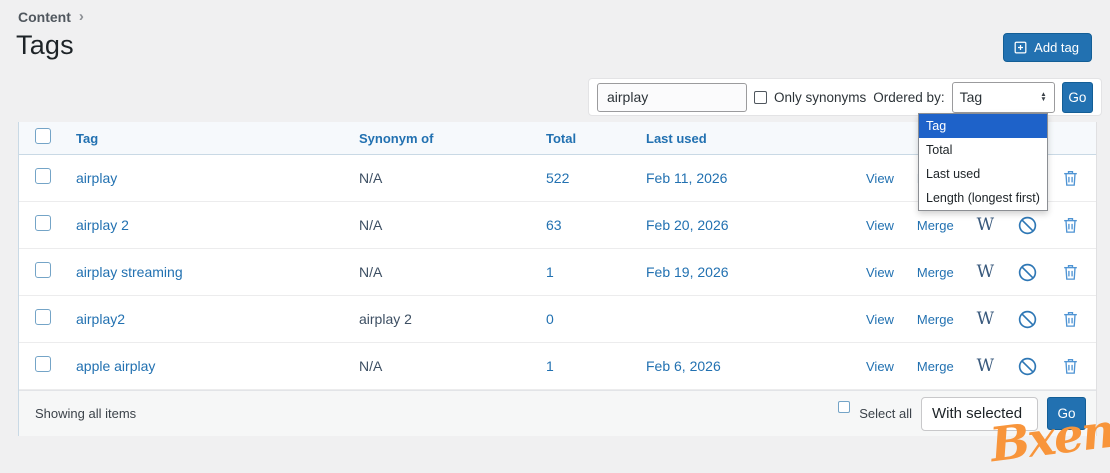  What do you see at coordinates (971, 97) in the screenshot?
I see `ordered-by-selected-value: Tag` at bounding box center [971, 97].